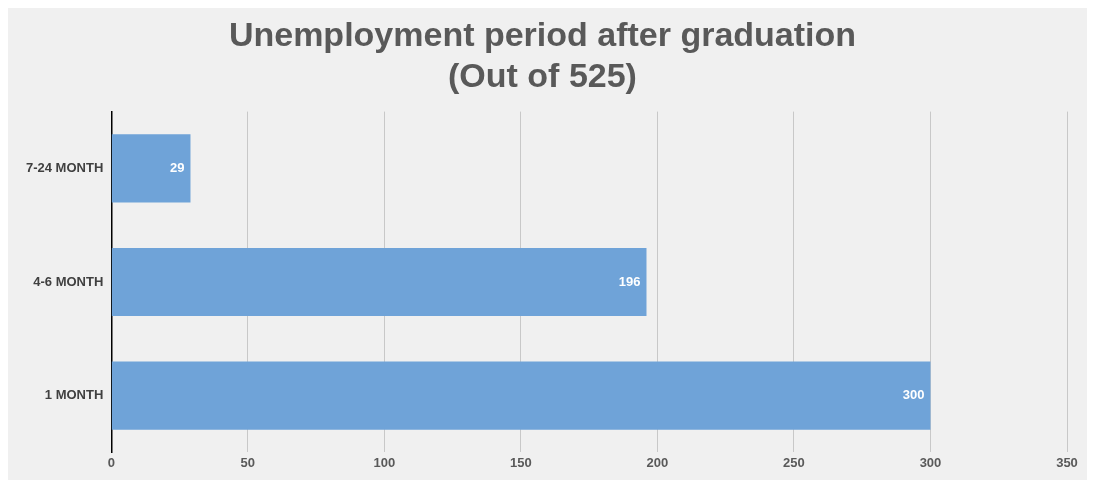 Image resolution: width=1095 pixels, height=488 pixels. Describe the element at coordinates (177, 167) in the screenshot. I see `data-label: 29` at that location.